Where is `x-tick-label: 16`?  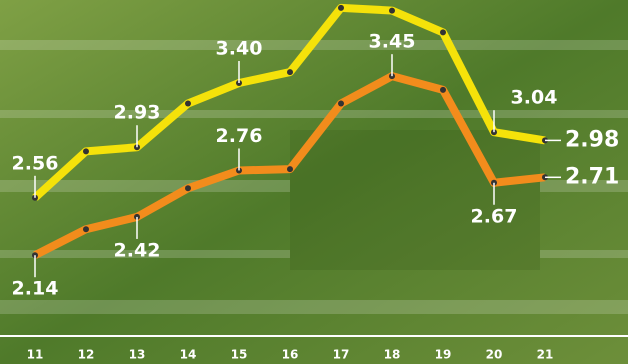 x-tick-label: 16 is located at coordinates (290, 355).